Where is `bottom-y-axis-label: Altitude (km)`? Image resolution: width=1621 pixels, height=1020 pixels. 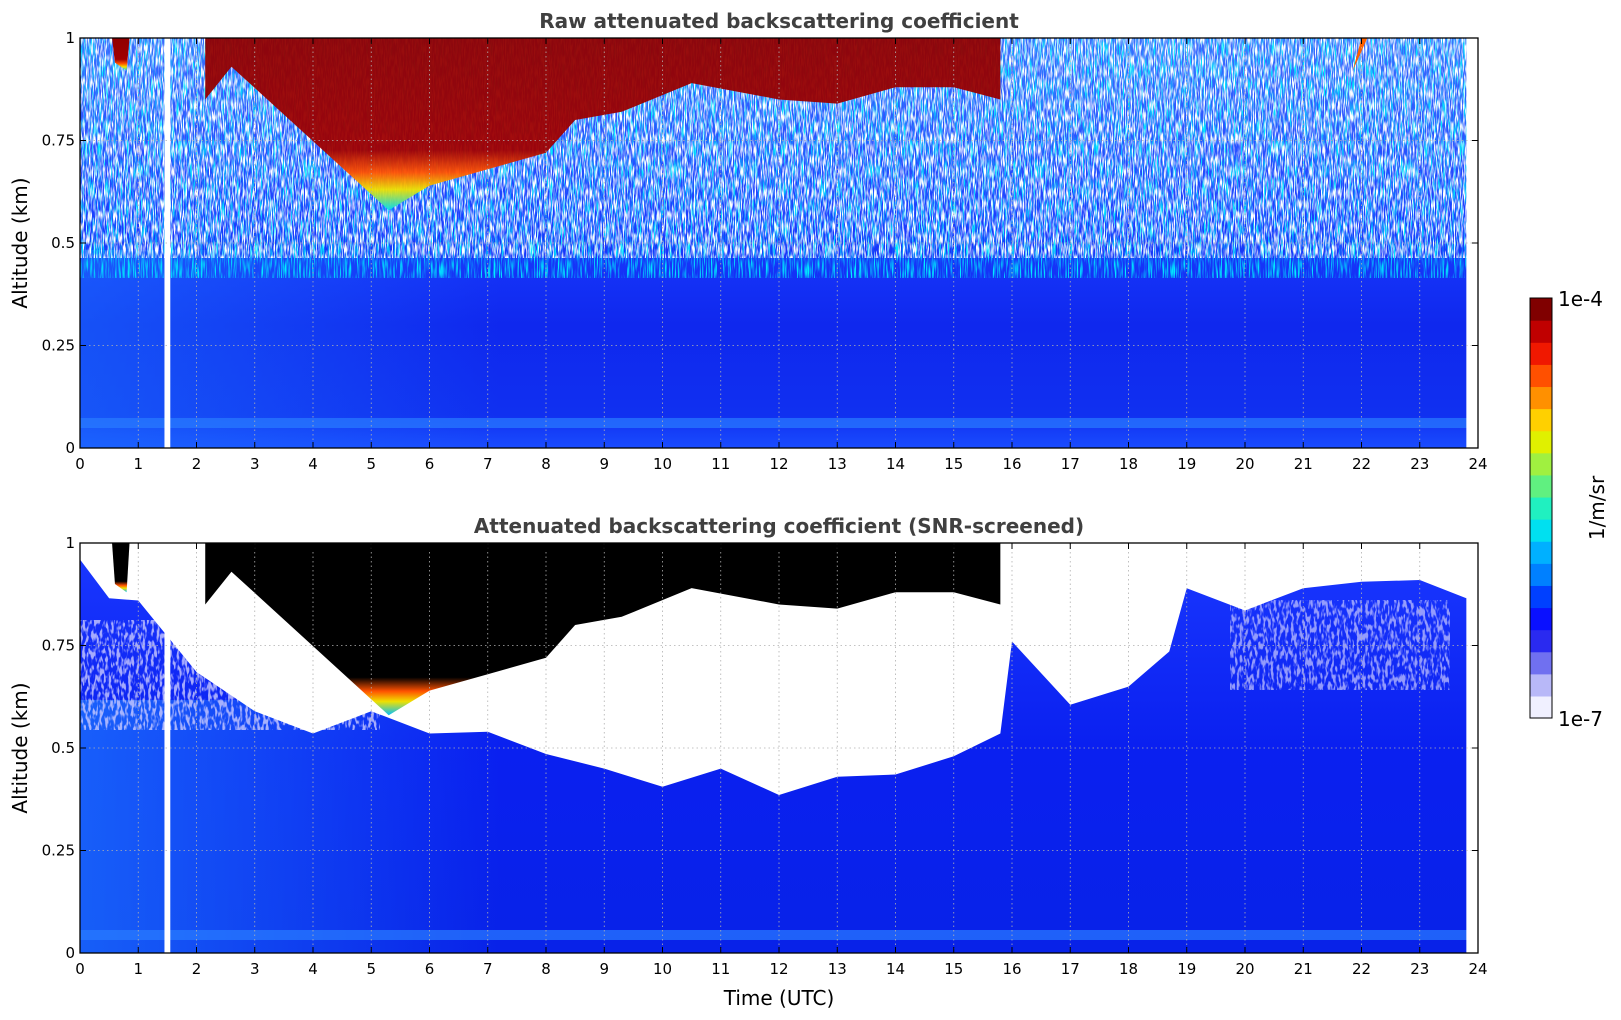 bottom-y-axis-label: Altitude (km) is located at coordinates (20, 747).